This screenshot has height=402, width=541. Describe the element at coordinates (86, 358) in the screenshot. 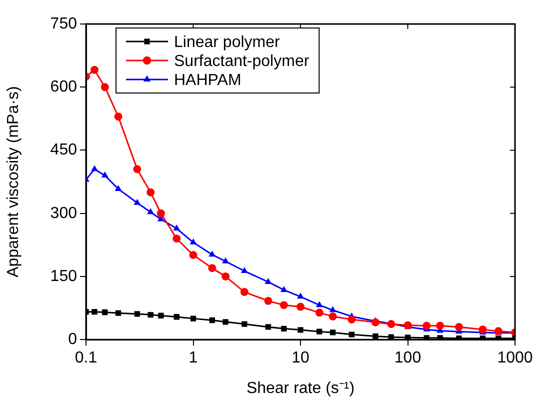

I see `x-tick-label: 0.1` at that location.